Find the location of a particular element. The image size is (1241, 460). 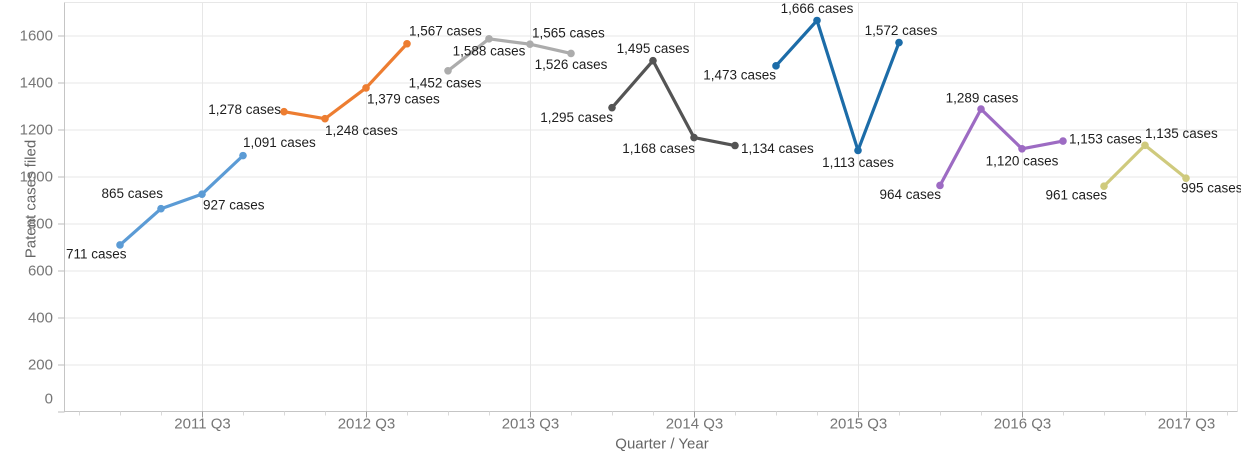

x-tick-label: 2017 Q3 is located at coordinates (1187, 424).